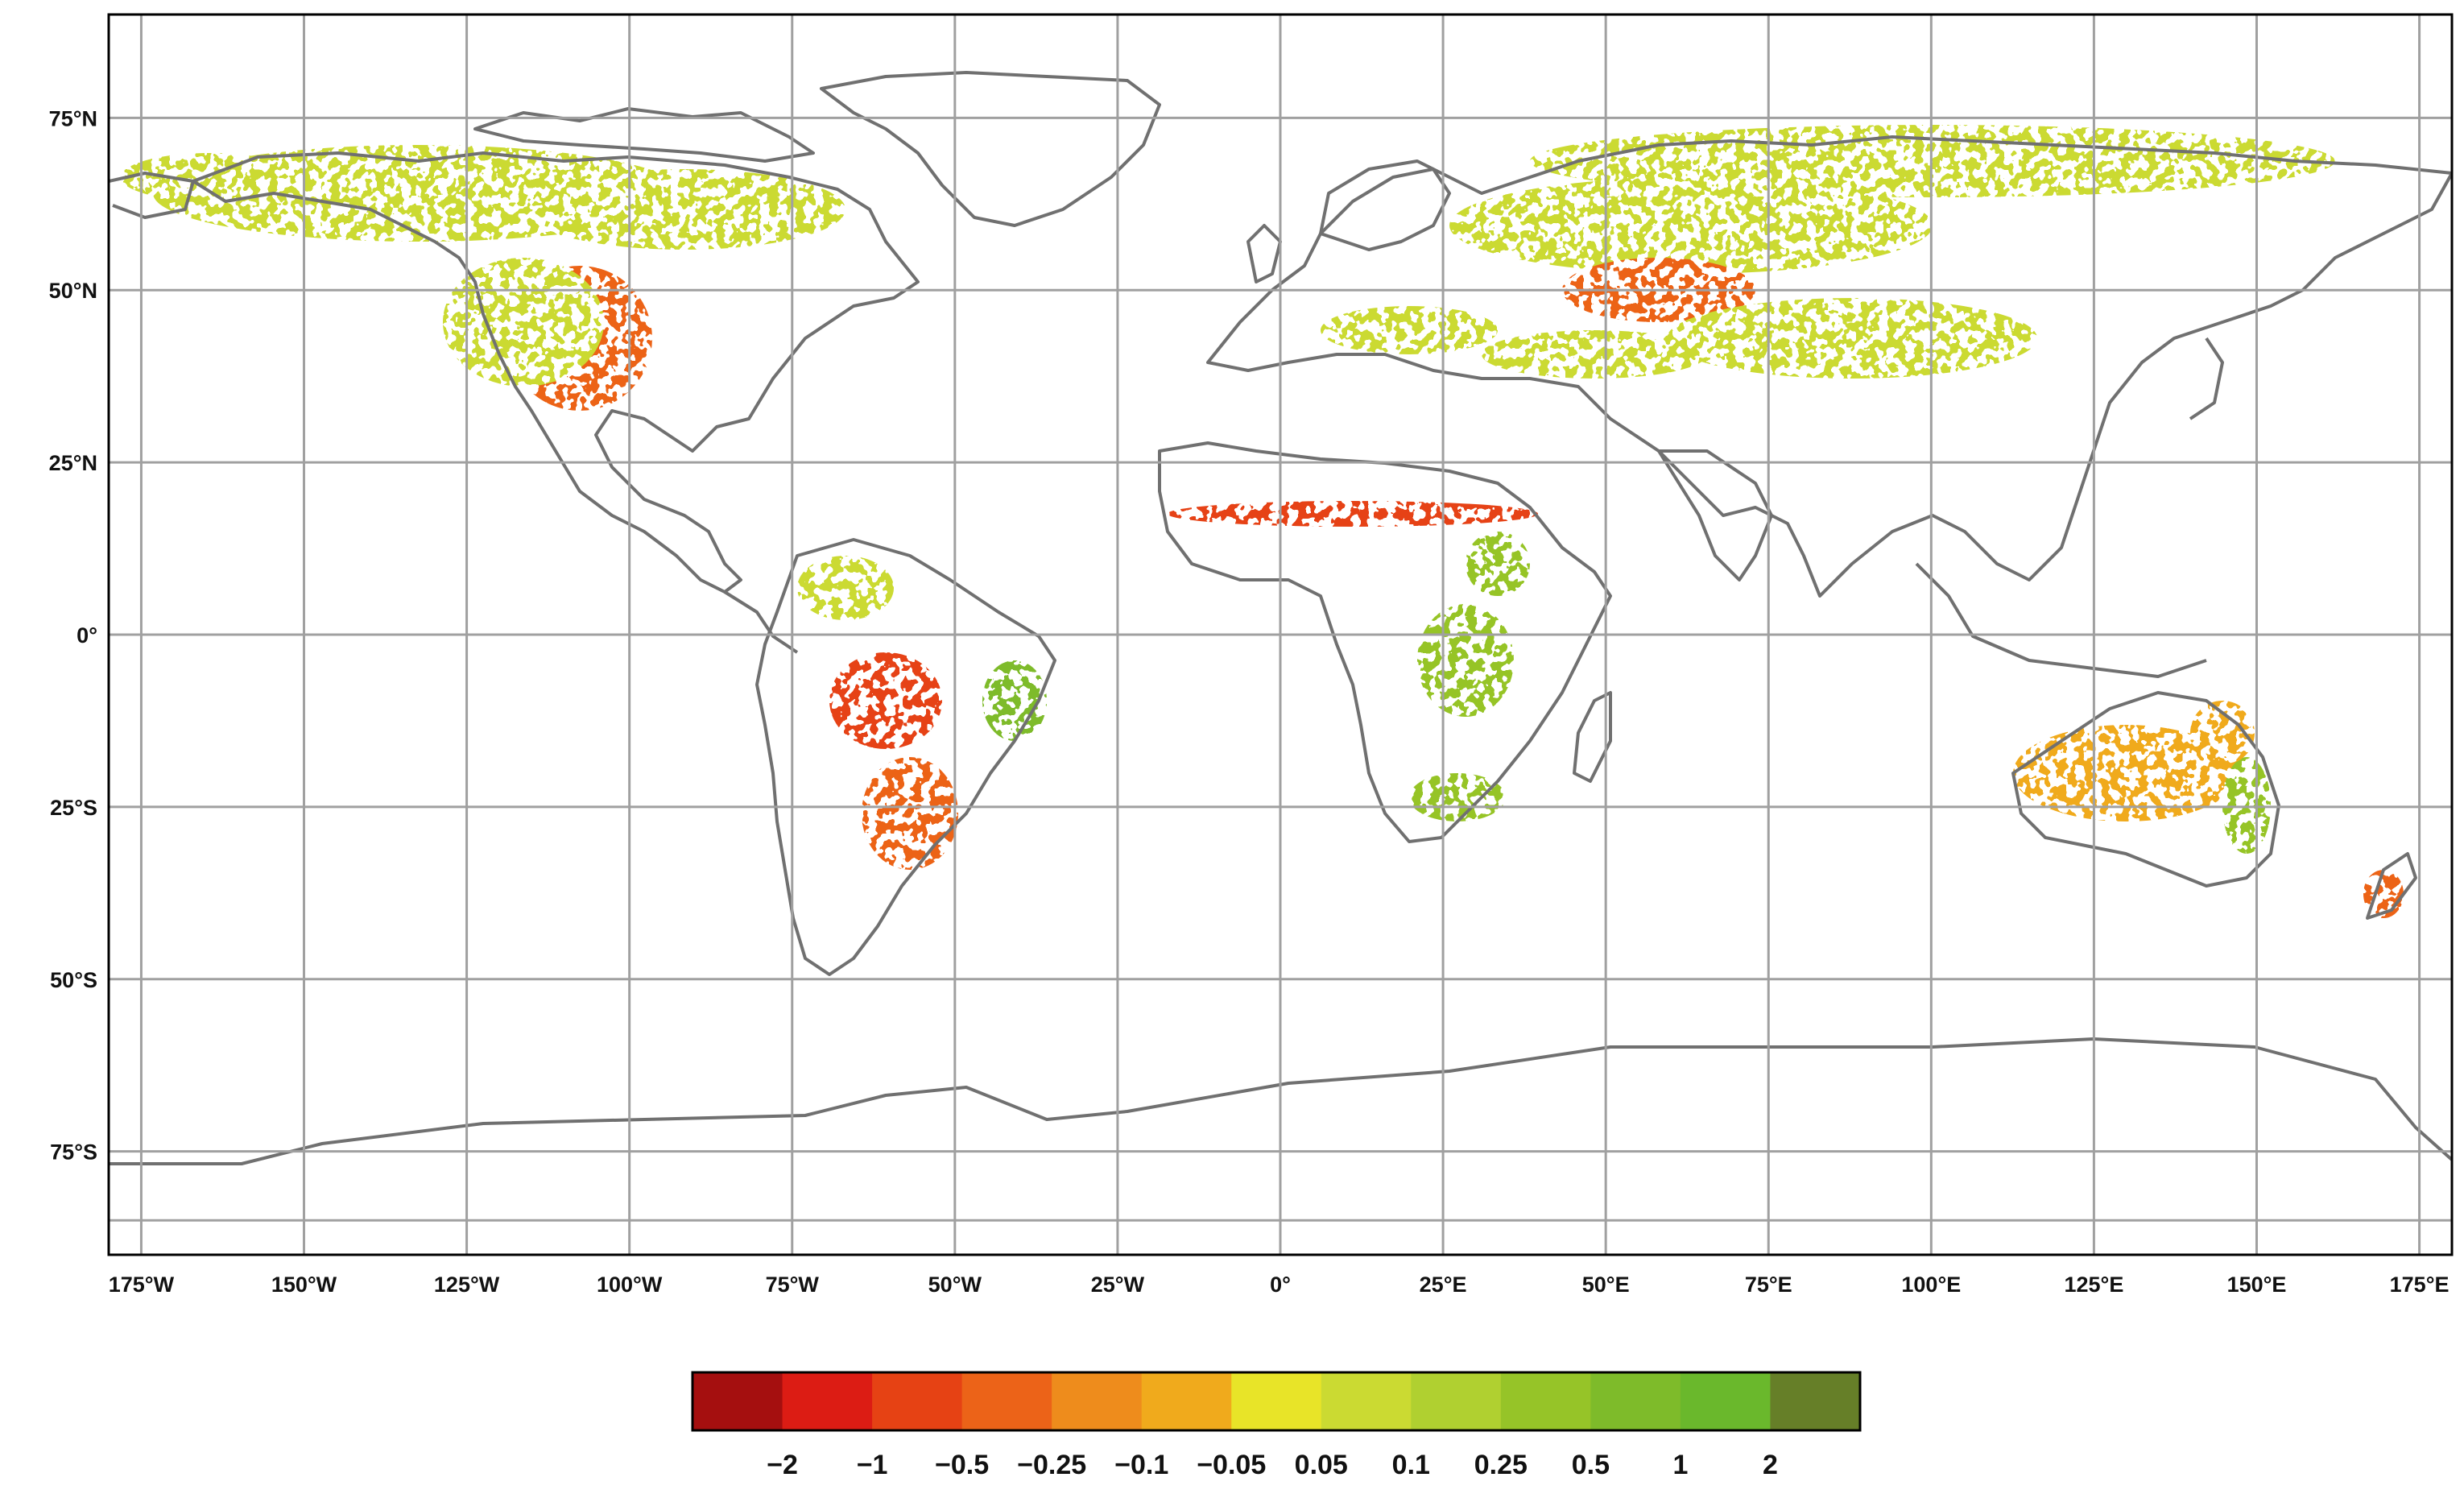 The image size is (2464, 1498). What do you see at coordinates (2420, 1285) in the screenshot?
I see `lon-tick-label: 175°E` at bounding box center [2420, 1285].